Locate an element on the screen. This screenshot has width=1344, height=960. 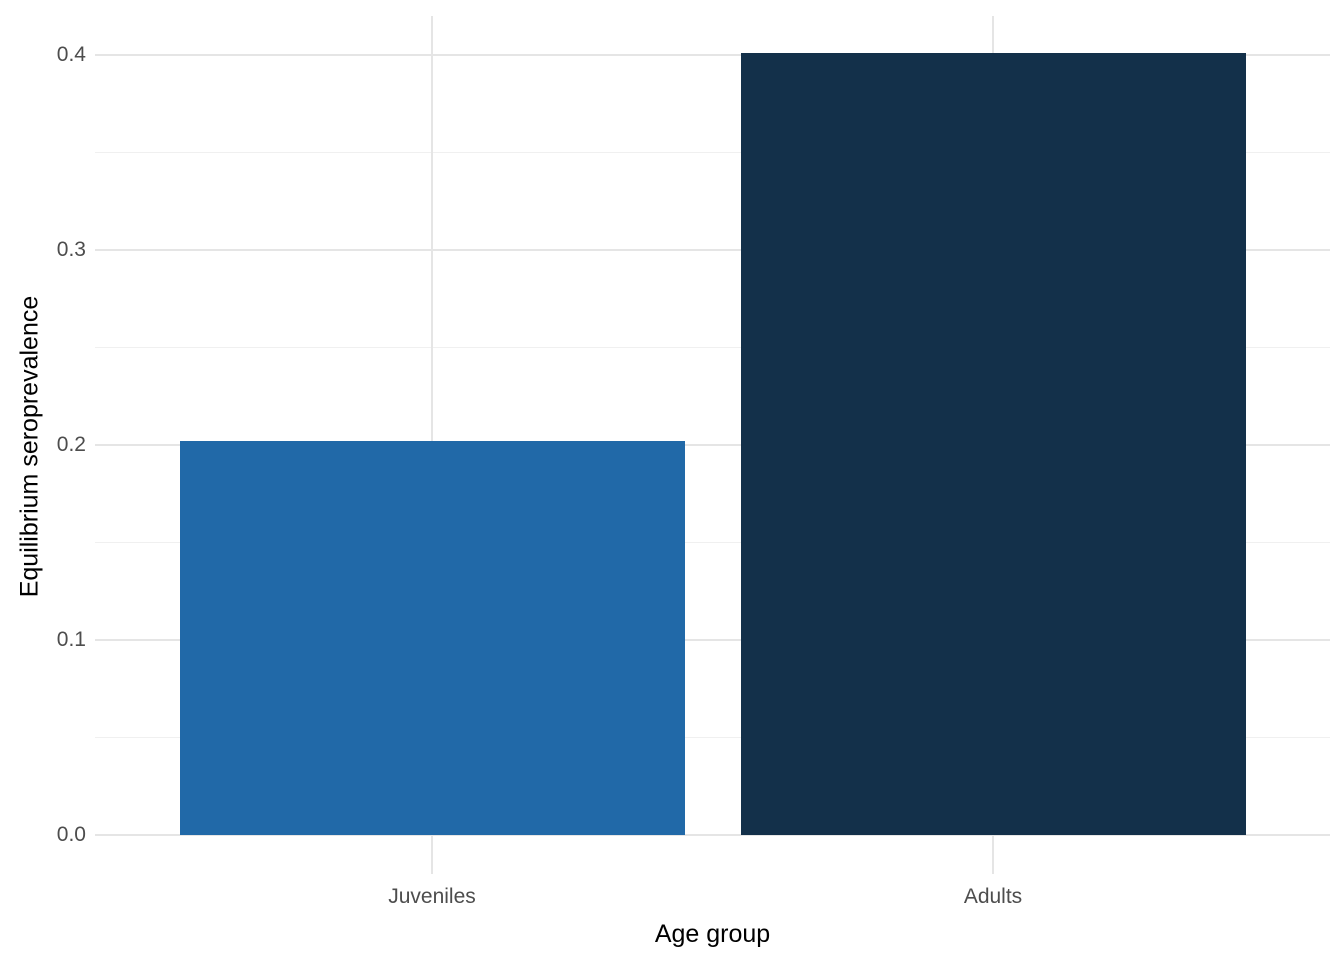
y-tick-label: 0.2 is located at coordinates (71, 444).